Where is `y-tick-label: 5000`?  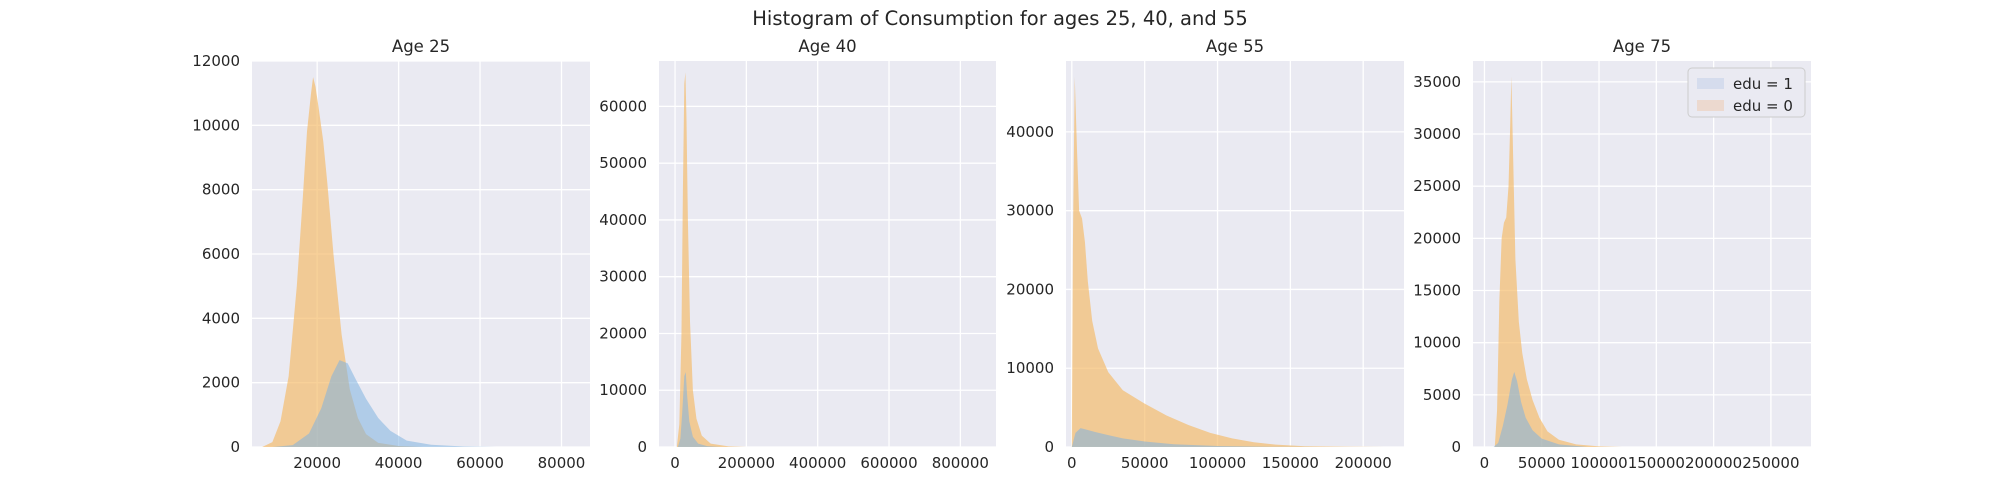 y-tick-label: 5000 is located at coordinates (1442, 395).